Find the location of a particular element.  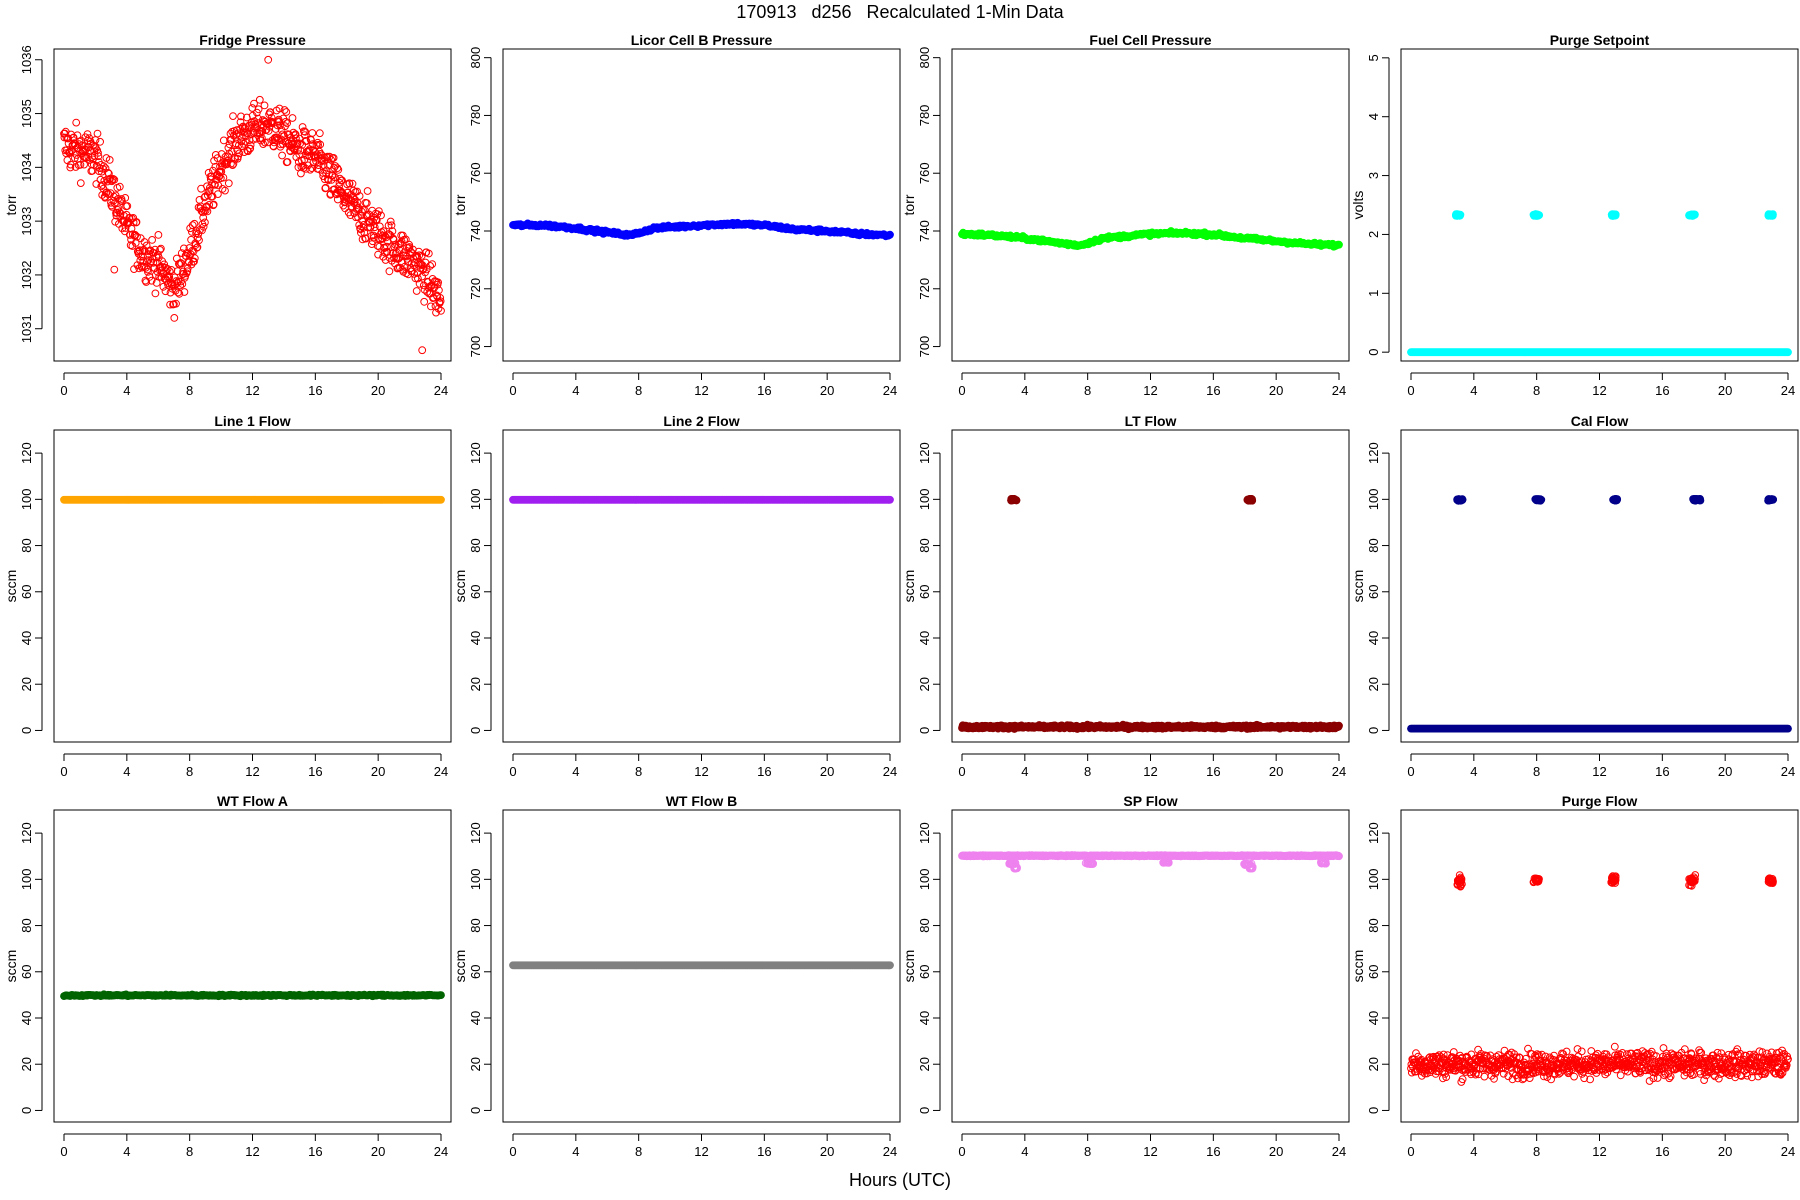

y-tick-label: 5 is located at coordinates (1373, 57).